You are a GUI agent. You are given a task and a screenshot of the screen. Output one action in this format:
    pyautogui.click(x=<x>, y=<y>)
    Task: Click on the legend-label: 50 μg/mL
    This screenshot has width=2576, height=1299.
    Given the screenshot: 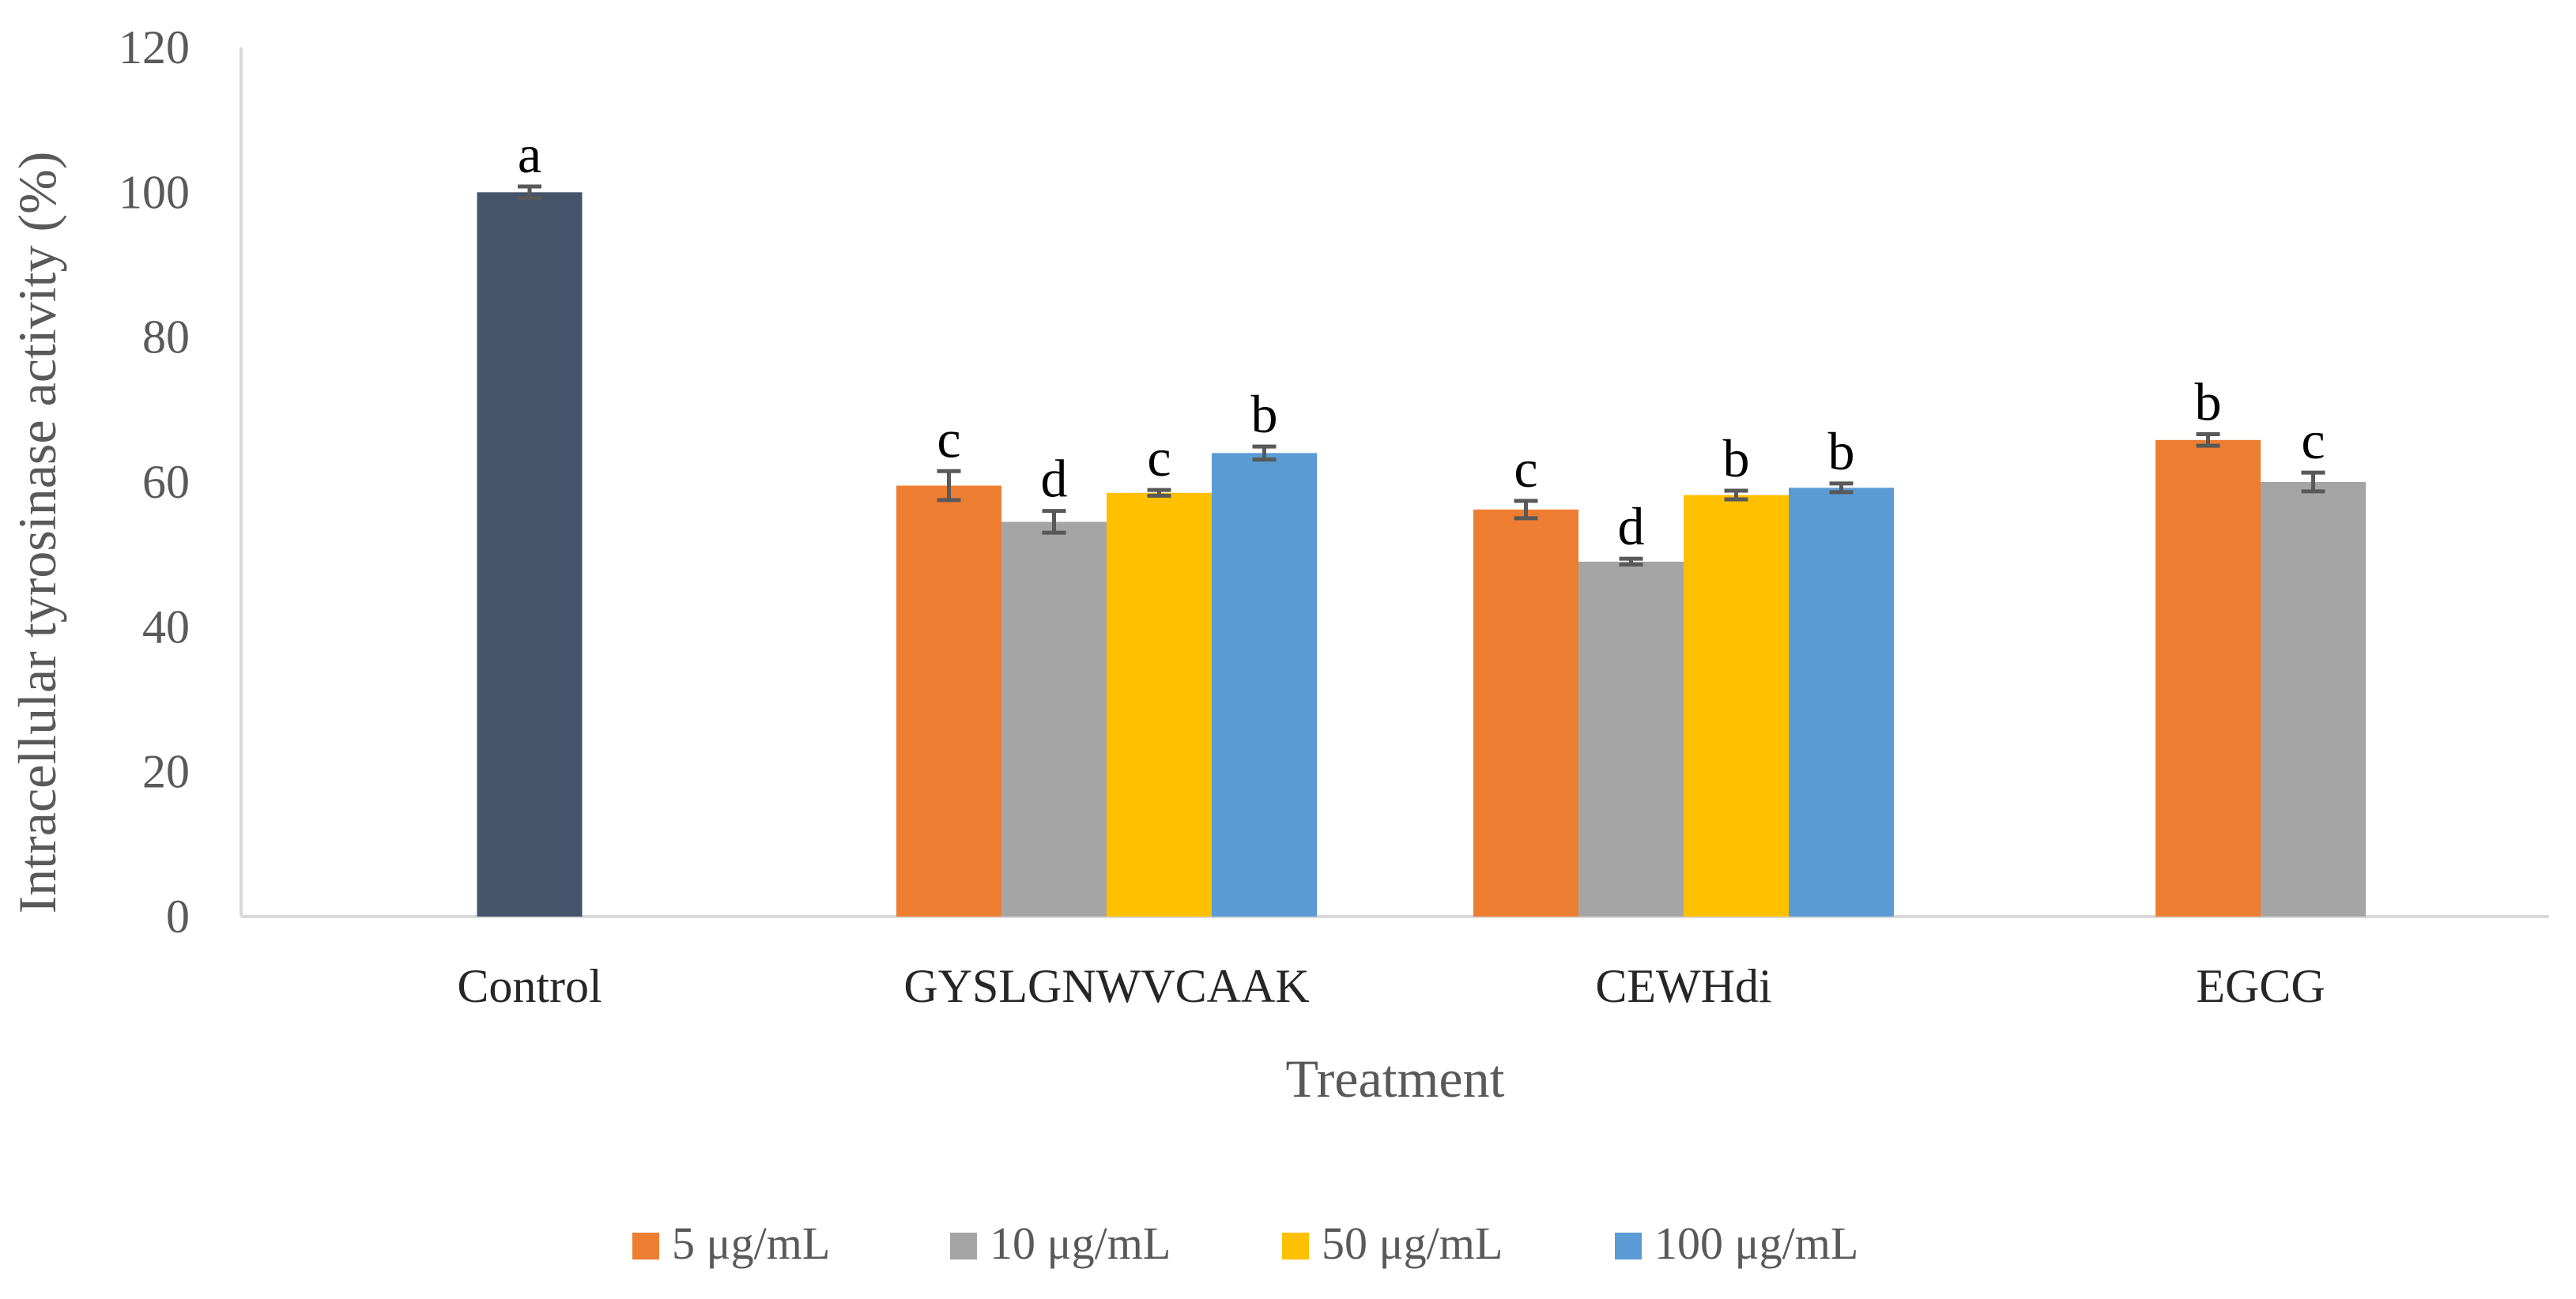 What is the action you would take?
    pyautogui.click(x=1412, y=1243)
    